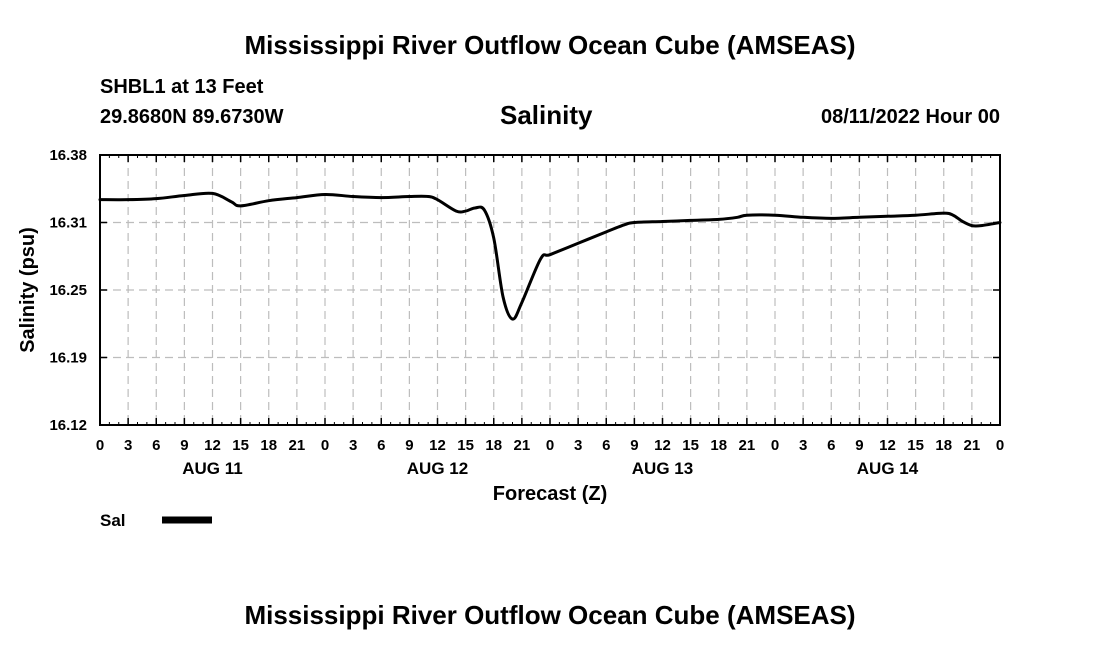 The image size is (1100, 650). Describe the element at coordinates (28, 290) in the screenshot. I see `y-axis-label: Salinity (psu)` at that location.